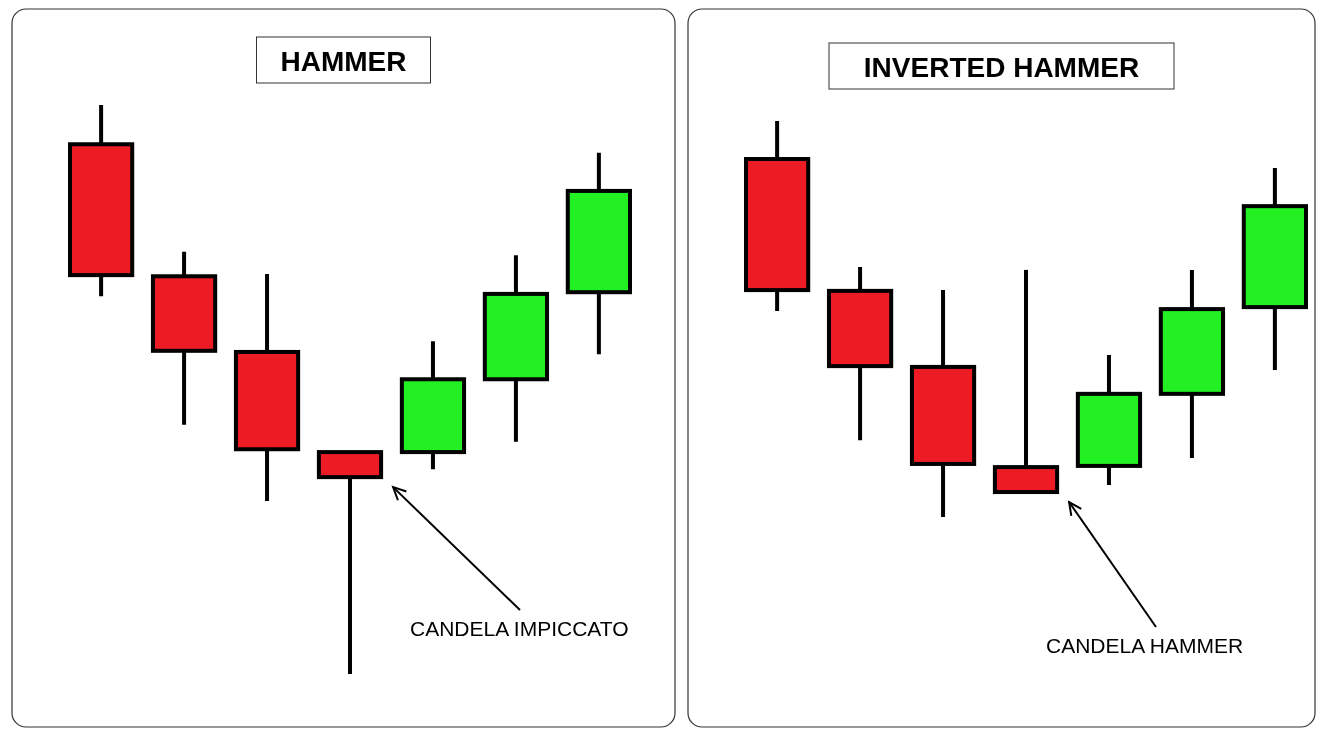 This screenshot has height=745, width=1331. I want to click on text: CANDELA HAMMER, so click(1145, 645).